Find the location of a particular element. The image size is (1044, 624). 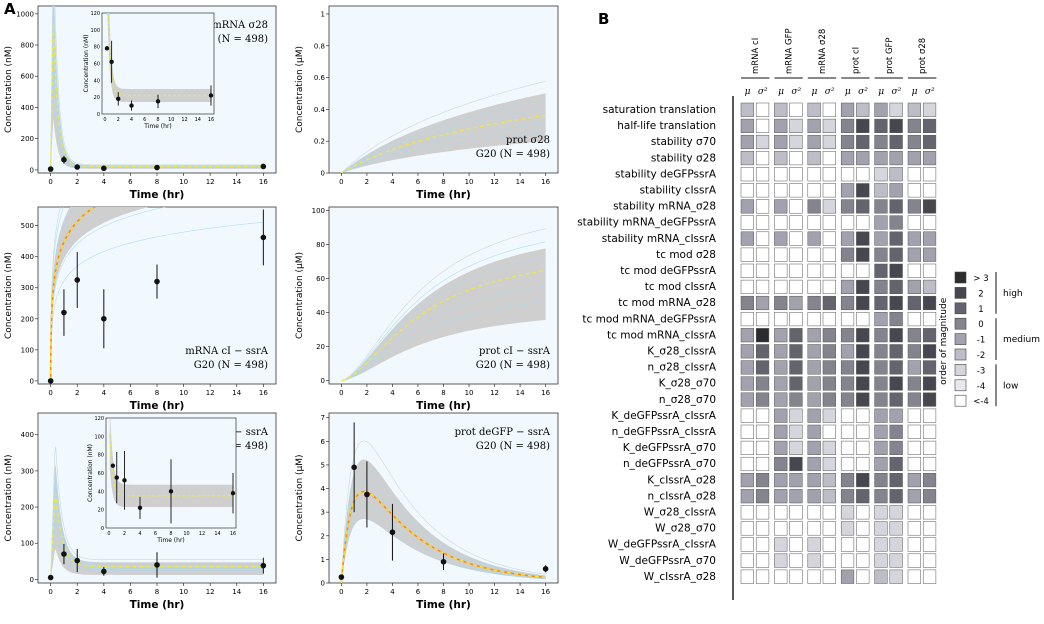

inset-mean-line is located at coordinates (159, 55).